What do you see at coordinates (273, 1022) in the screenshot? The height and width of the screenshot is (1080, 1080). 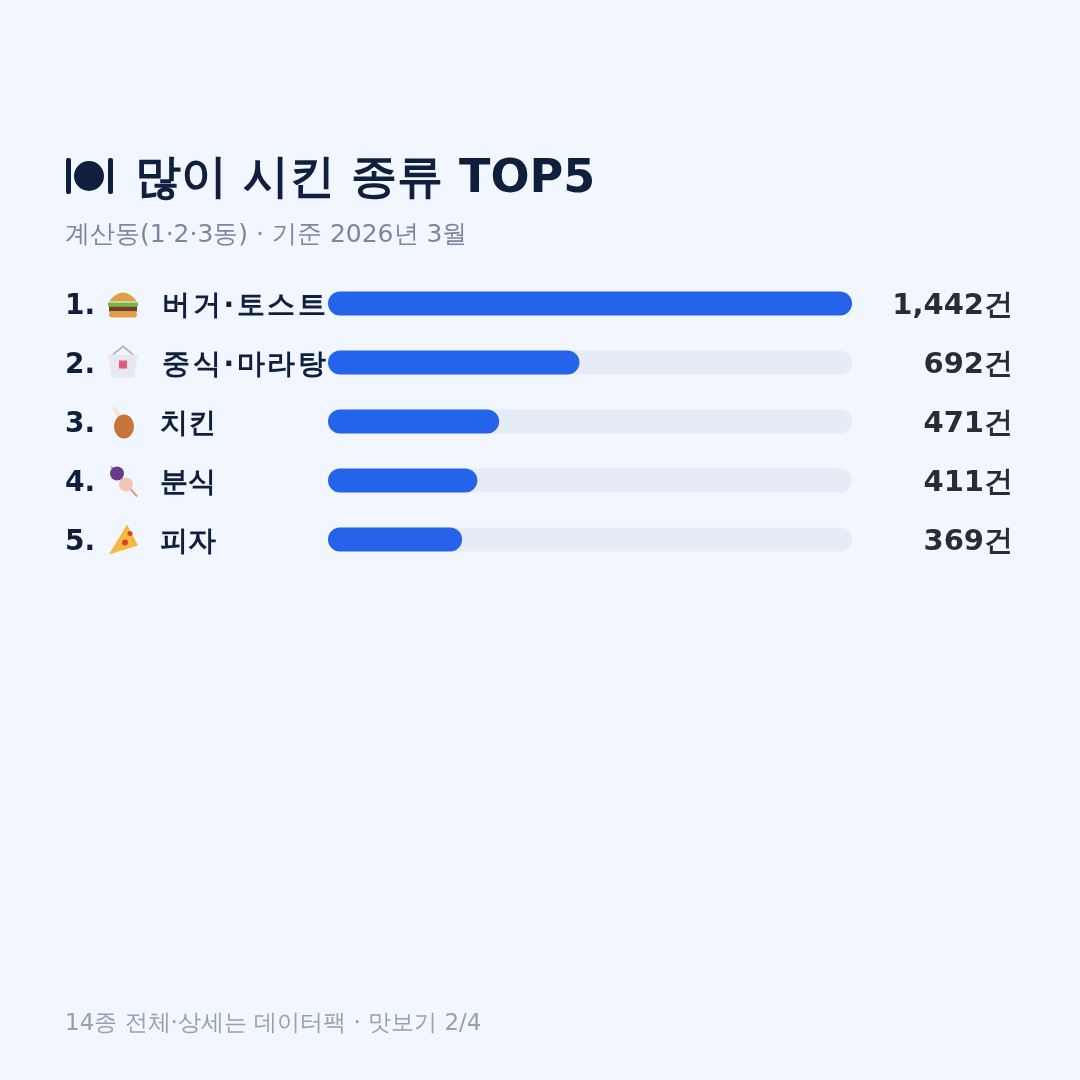 I see `text: 14종 전체·상세는 데이터팩 · 맛보기 2/4` at bounding box center [273, 1022].